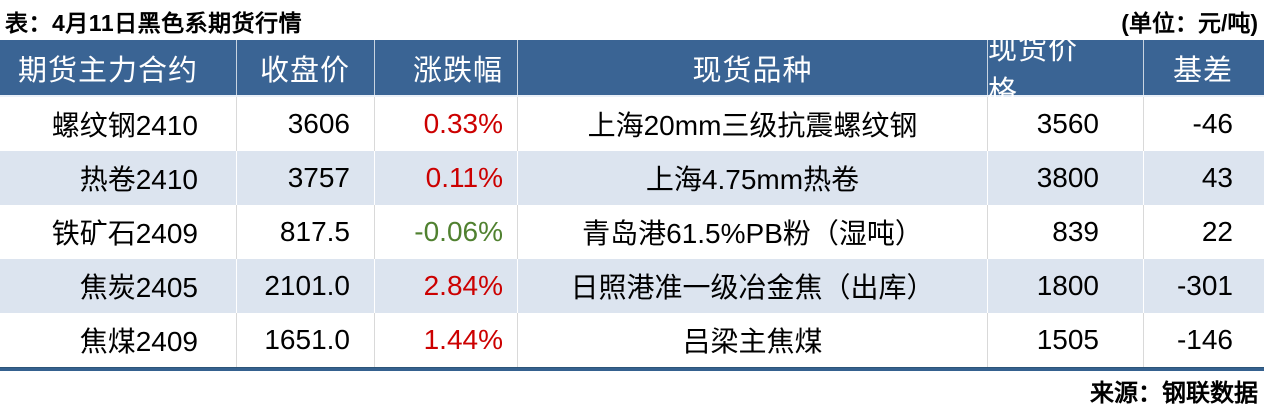 This screenshot has width=1264, height=409. What do you see at coordinates (632, 390) in the screenshot?
I see `footer: 来源：钢联数据` at bounding box center [632, 390].